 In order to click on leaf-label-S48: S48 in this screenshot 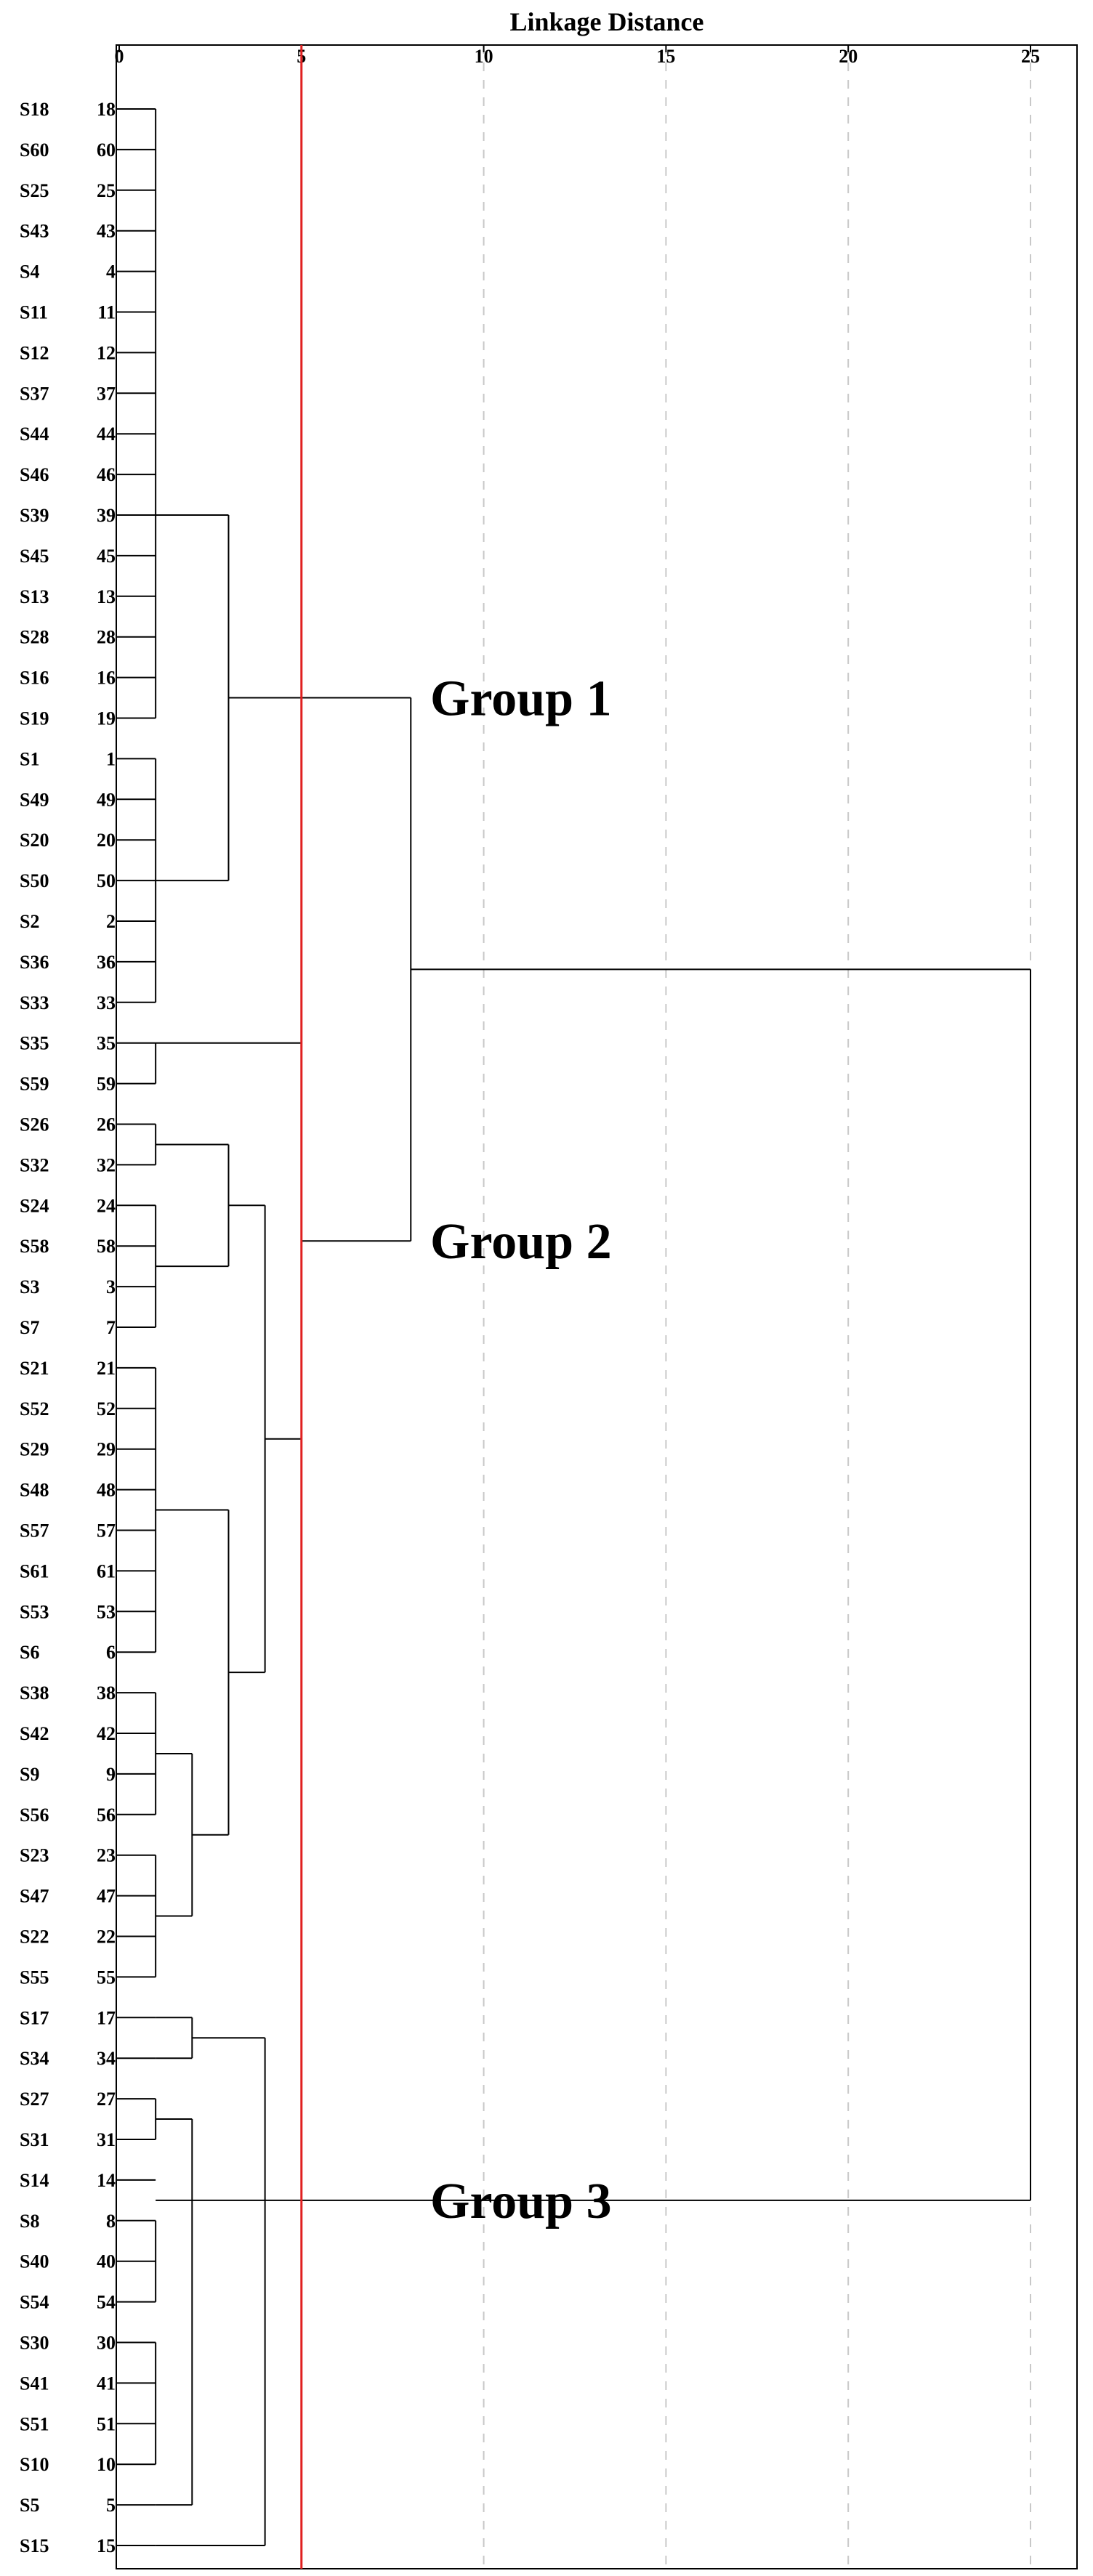, I will do `click(34, 1490)`.